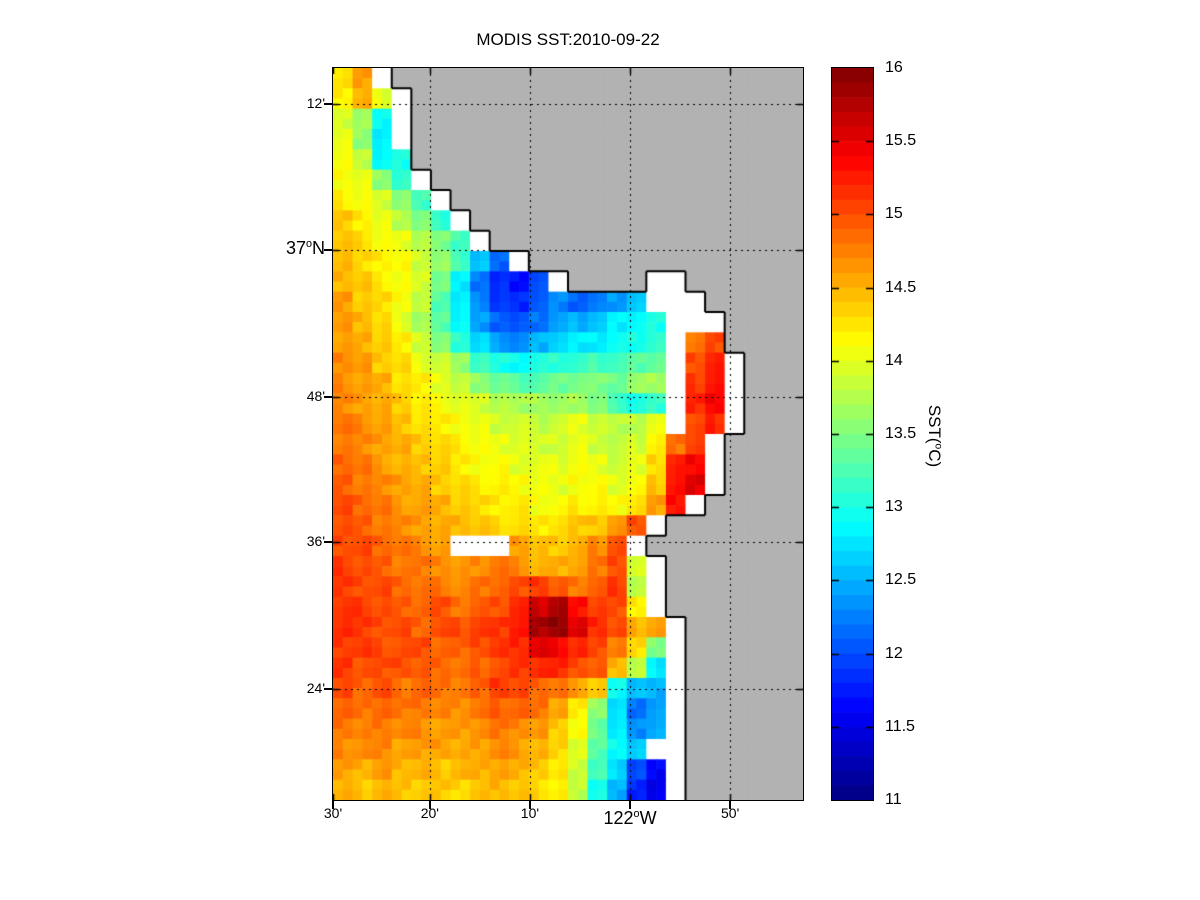 The width and height of the screenshot is (1200, 900). Describe the element at coordinates (315, 541) in the screenshot. I see `y-tick-label: 36'` at that location.